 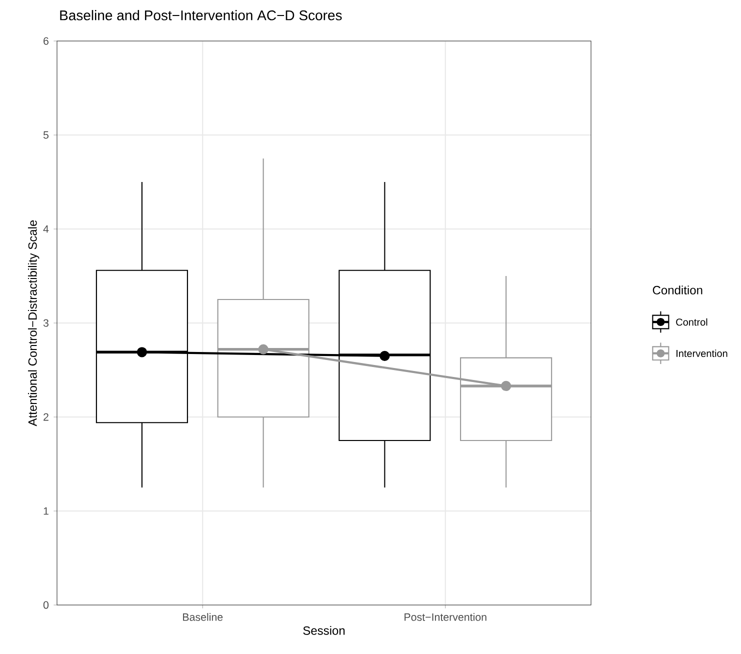 What do you see at coordinates (445, 617) in the screenshot?
I see `x-tick-label: Post−Intervention` at bounding box center [445, 617].